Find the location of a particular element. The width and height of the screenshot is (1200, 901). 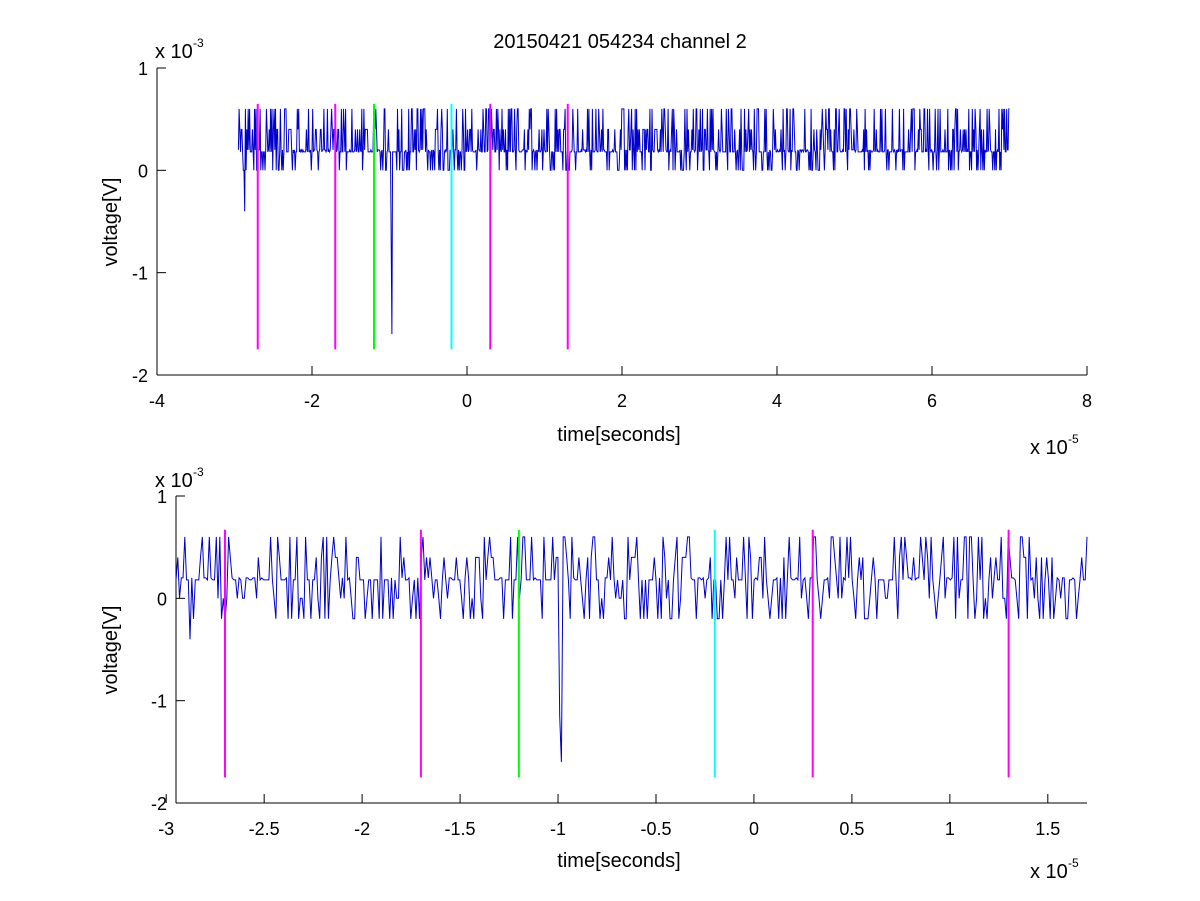

x-tick-label: 2 is located at coordinates (622, 401).